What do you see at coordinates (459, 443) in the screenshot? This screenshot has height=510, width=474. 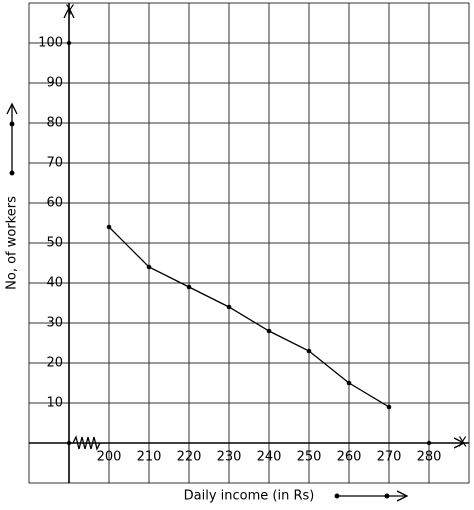 I see `x-axis-arrow` at bounding box center [459, 443].